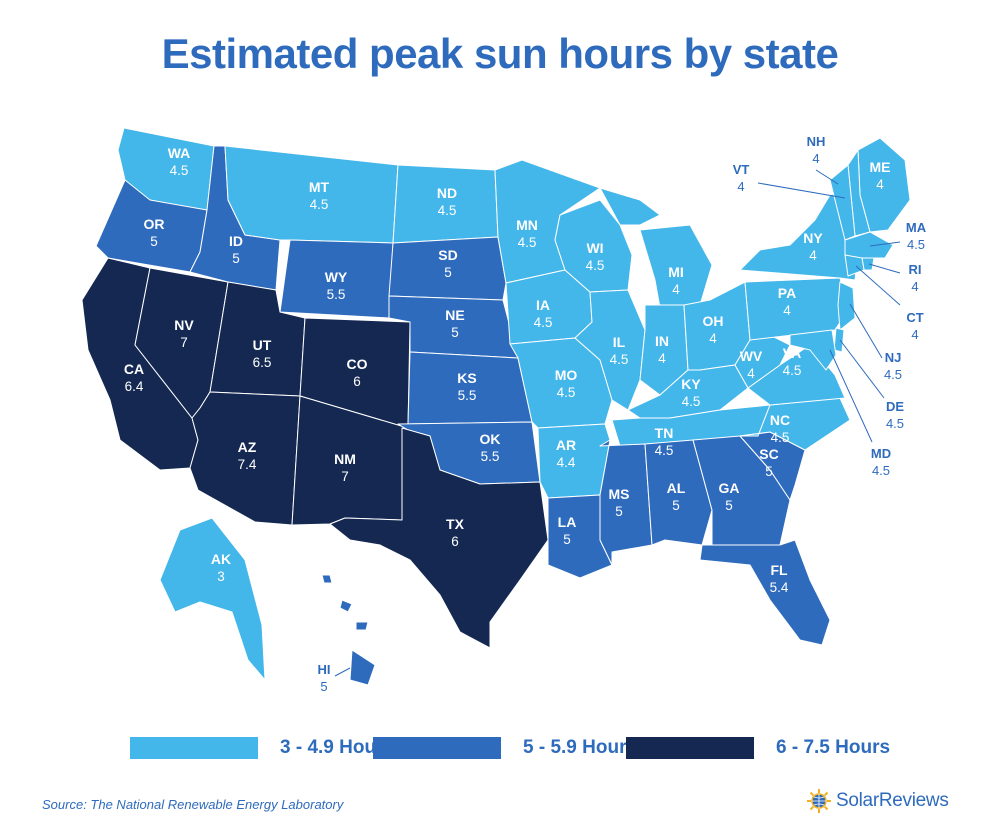 Image resolution: width=1000 pixels, height=839 pixels. Describe the element at coordinates (741, 178) in the screenshot. I see `state-label-vt: VT 4` at that location.